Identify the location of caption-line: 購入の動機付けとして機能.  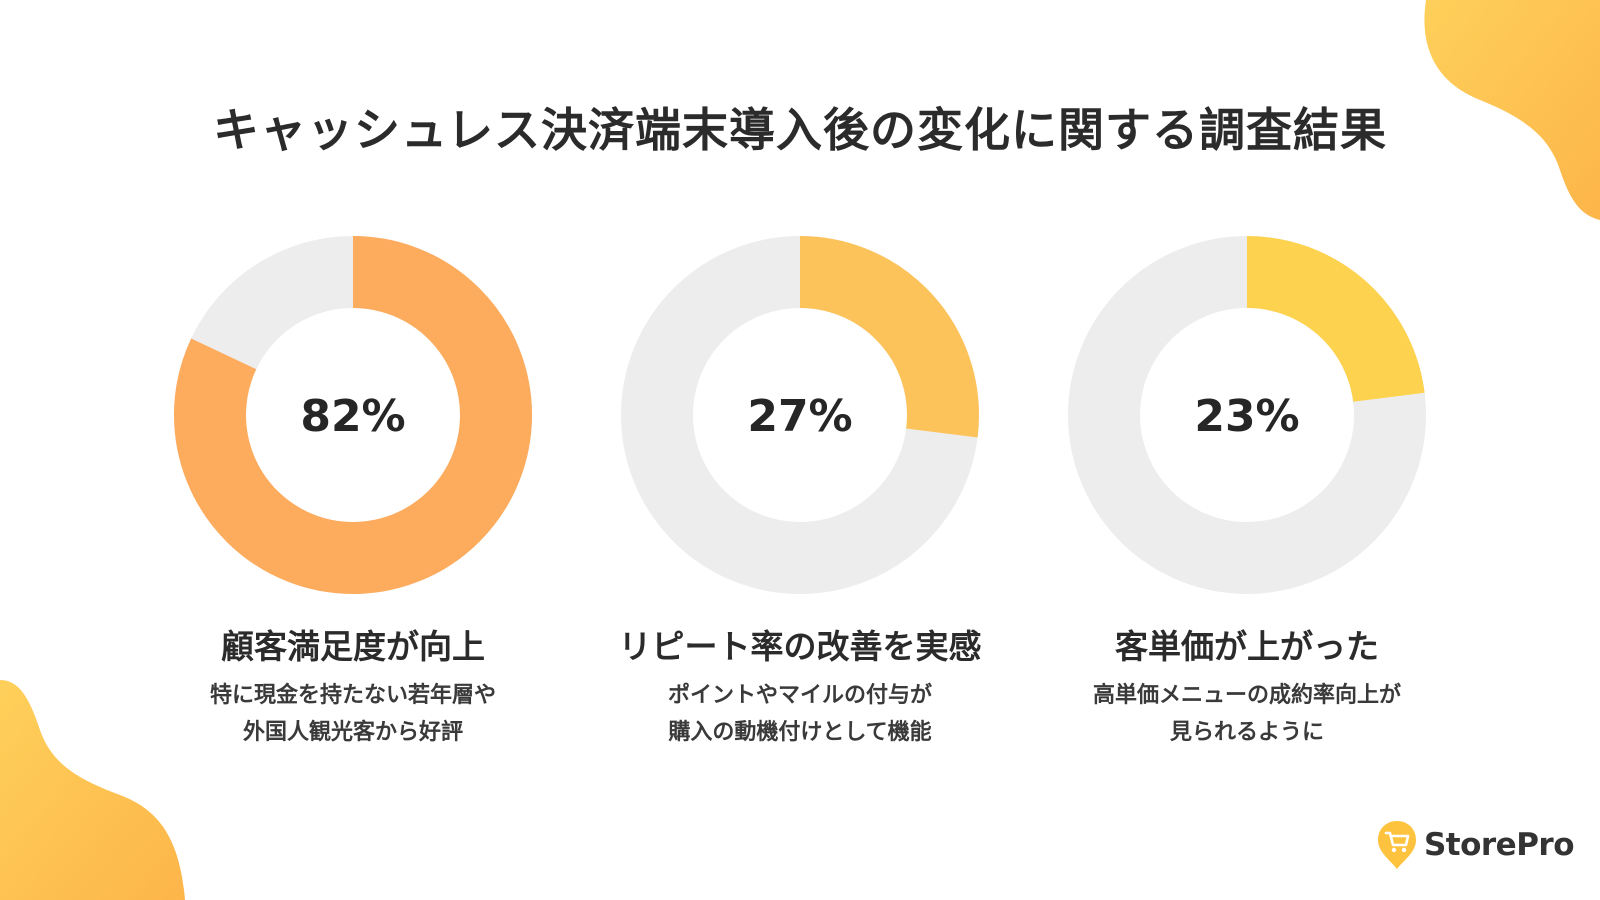
(800, 732).